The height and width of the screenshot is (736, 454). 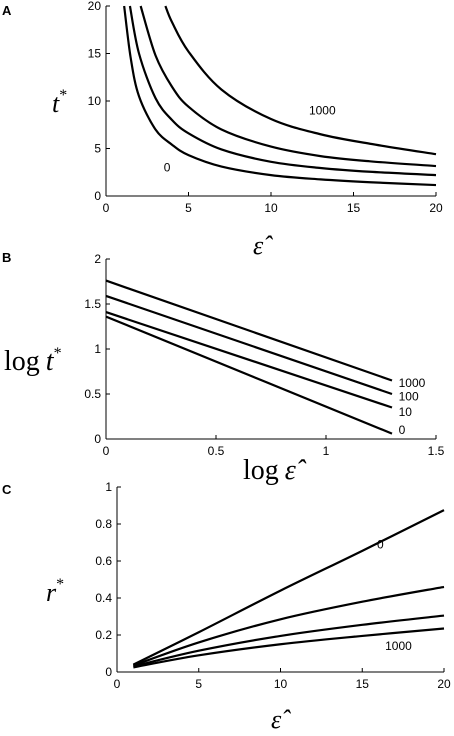 I want to click on panel-b-xlabel-main: ε̂, so click(x=296, y=470).